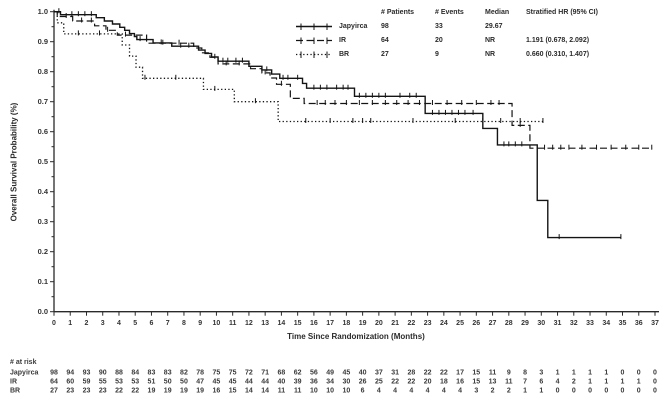 The width and height of the screenshot is (664, 400). What do you see at coordinates (385, 40) in the screenshot?
I see `legend-ir-patients: 64` at bounding box center [385, 40].